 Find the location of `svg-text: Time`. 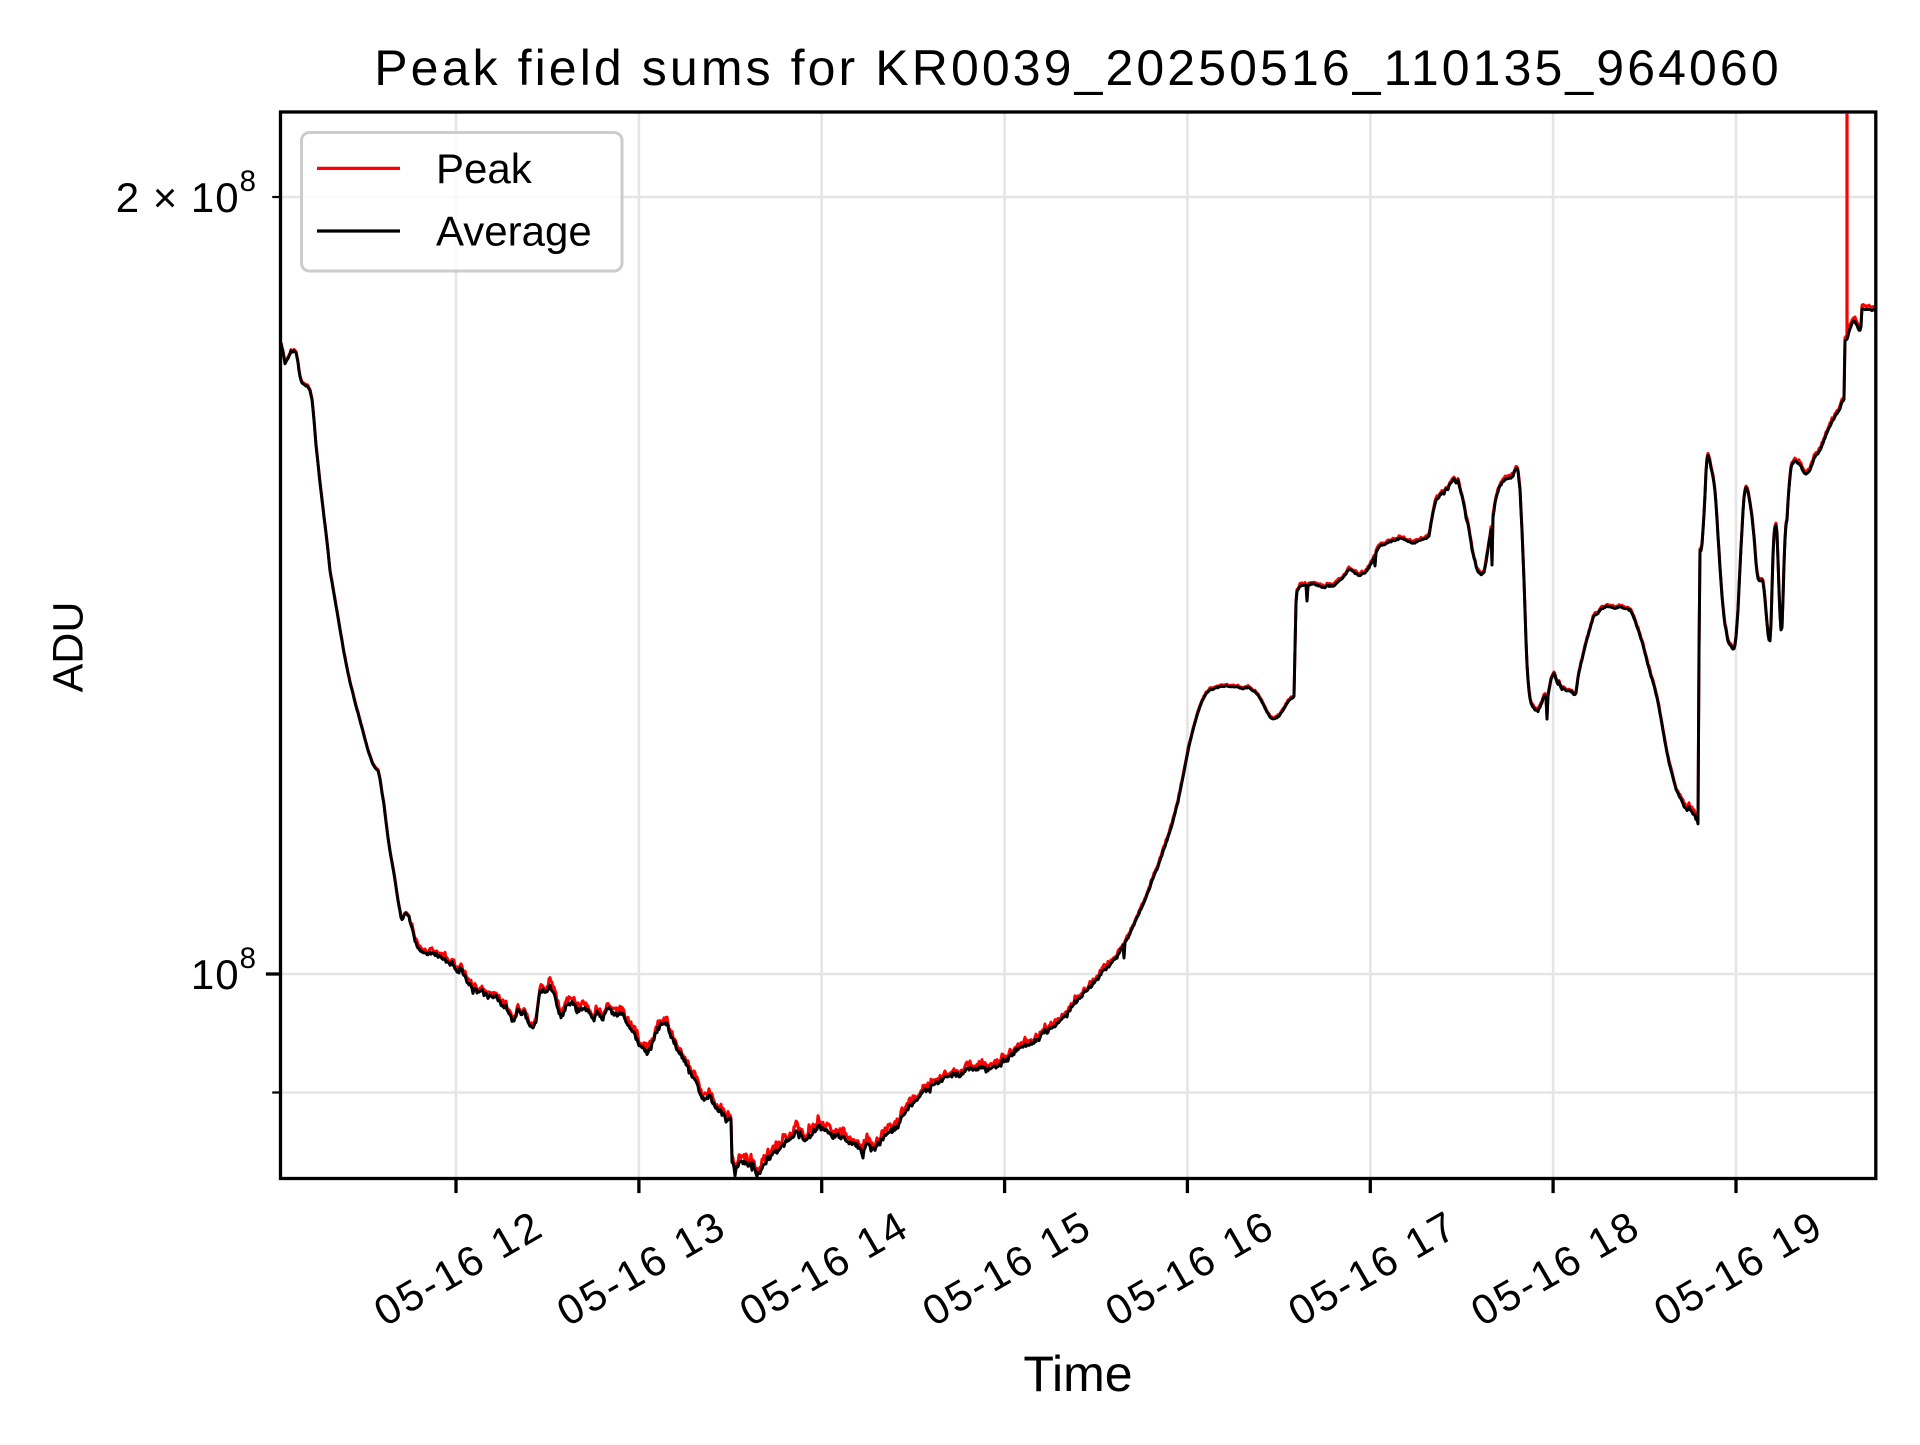

svg-text: Time is located at coordinates (1077, 1374).